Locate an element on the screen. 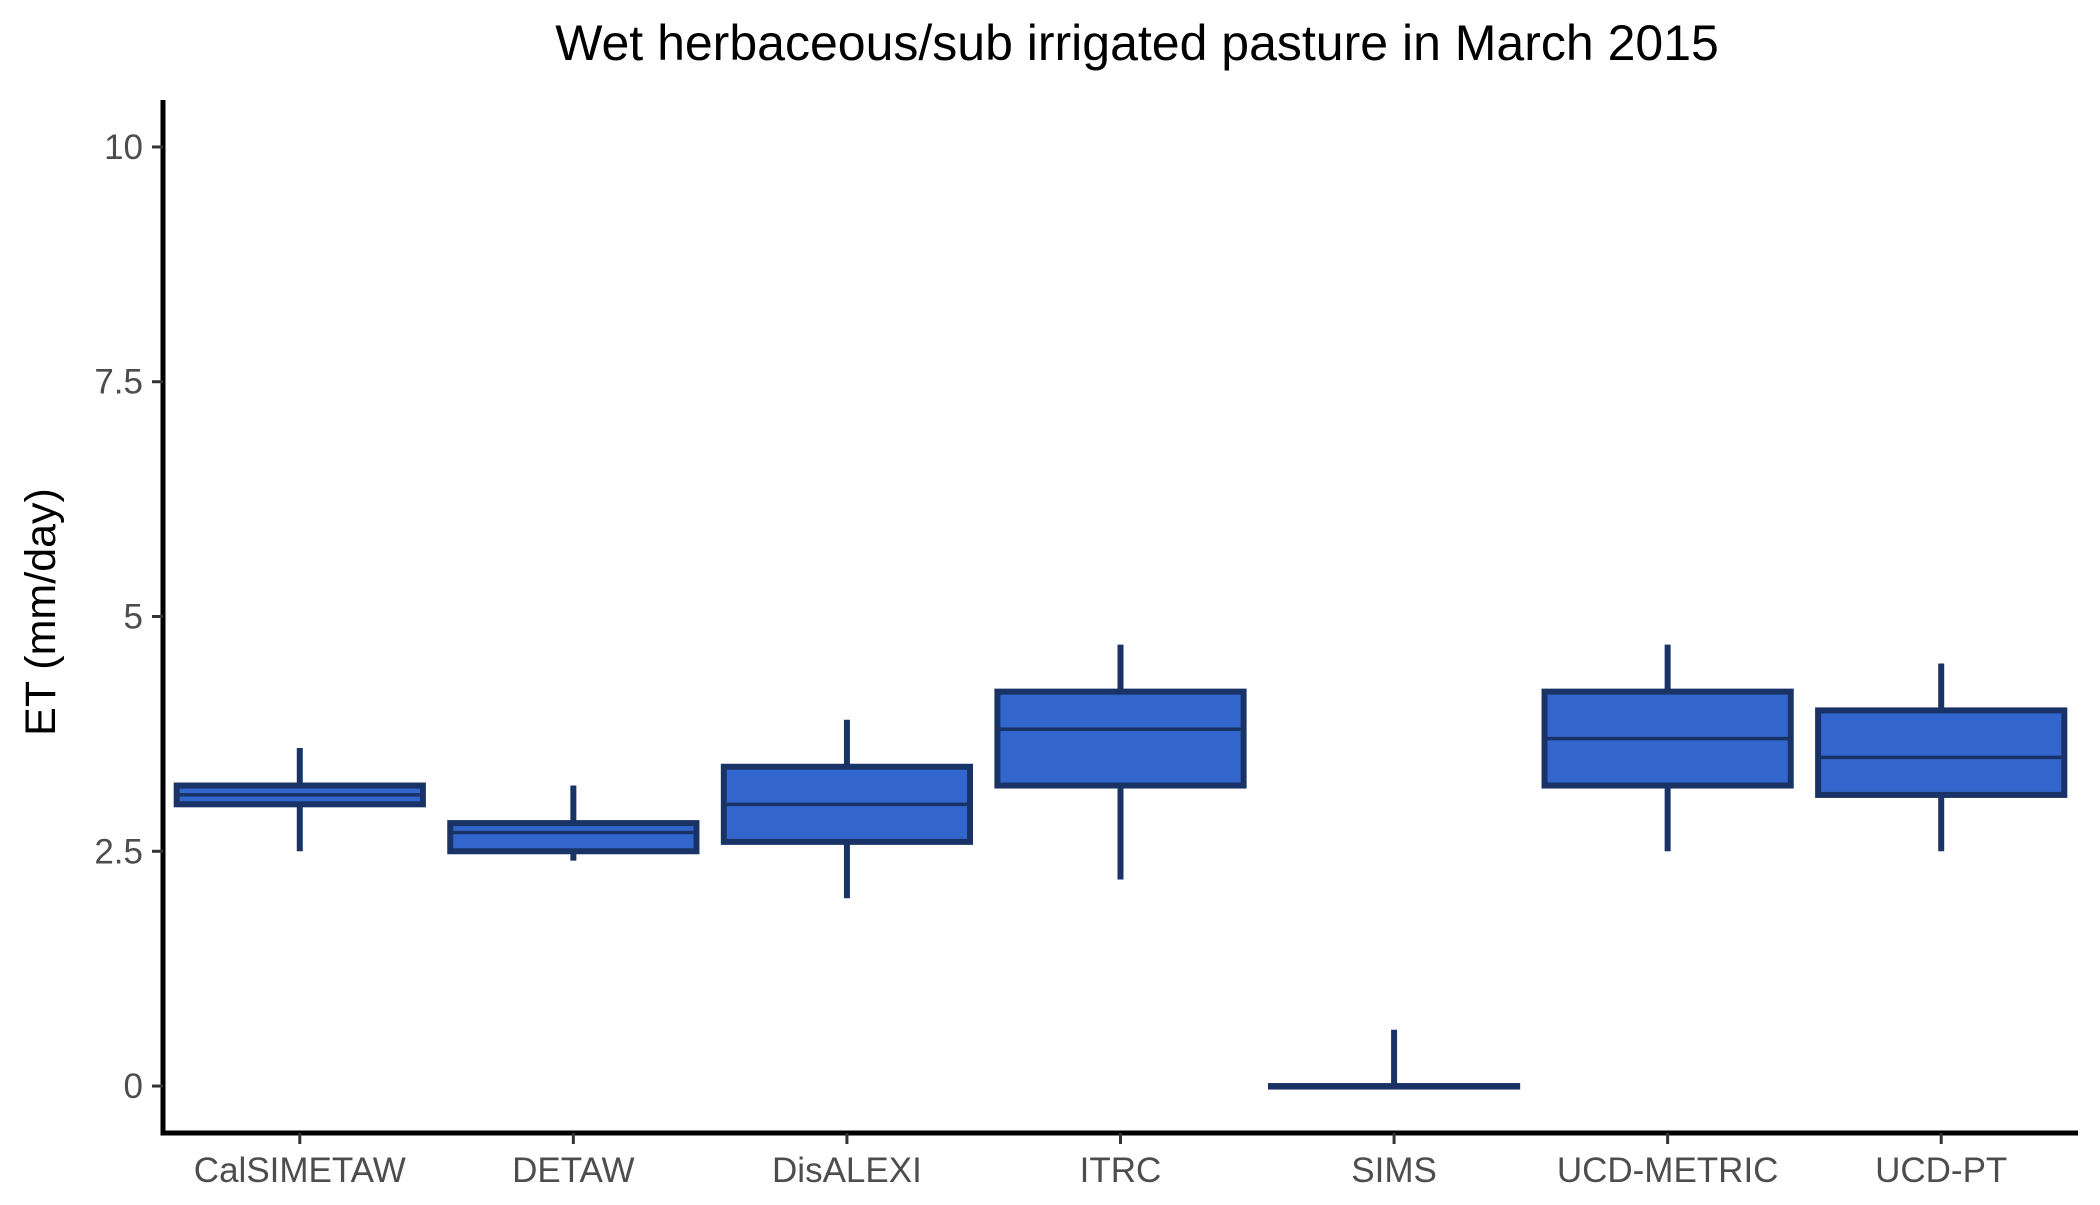 The height and width of the screenshot is (1205, 2100). x-tick-label: UCD-PT is located at coordinates (1941, 1170).